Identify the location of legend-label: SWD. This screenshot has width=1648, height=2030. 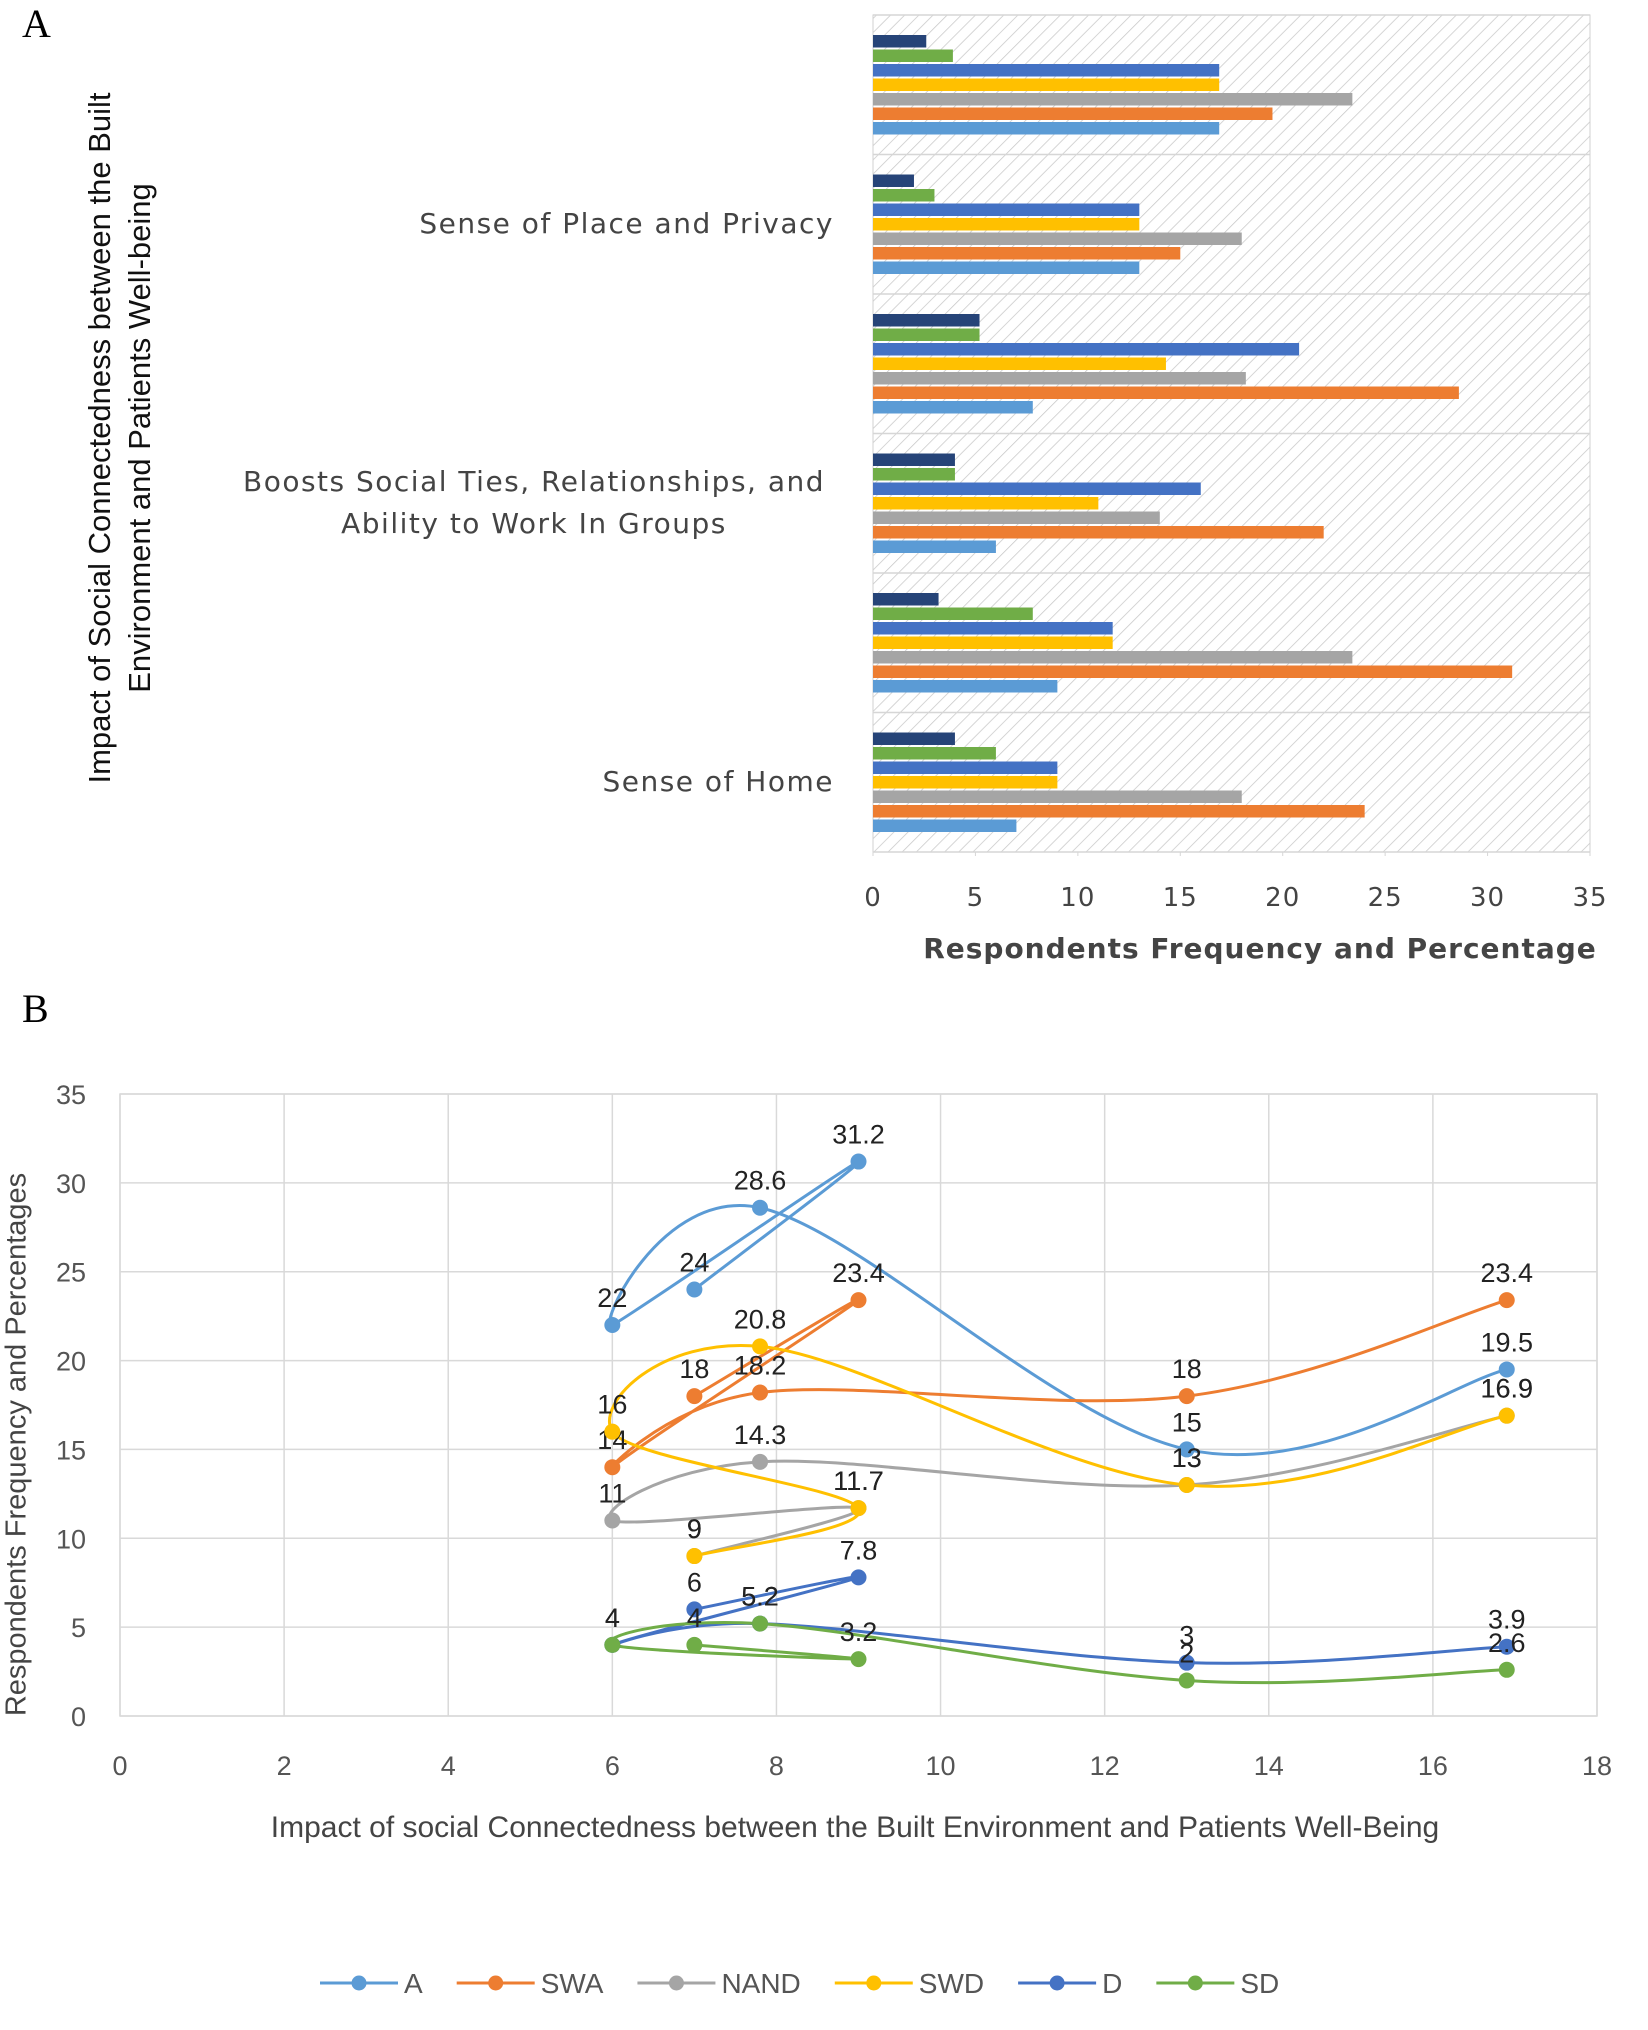
(951, 1983).